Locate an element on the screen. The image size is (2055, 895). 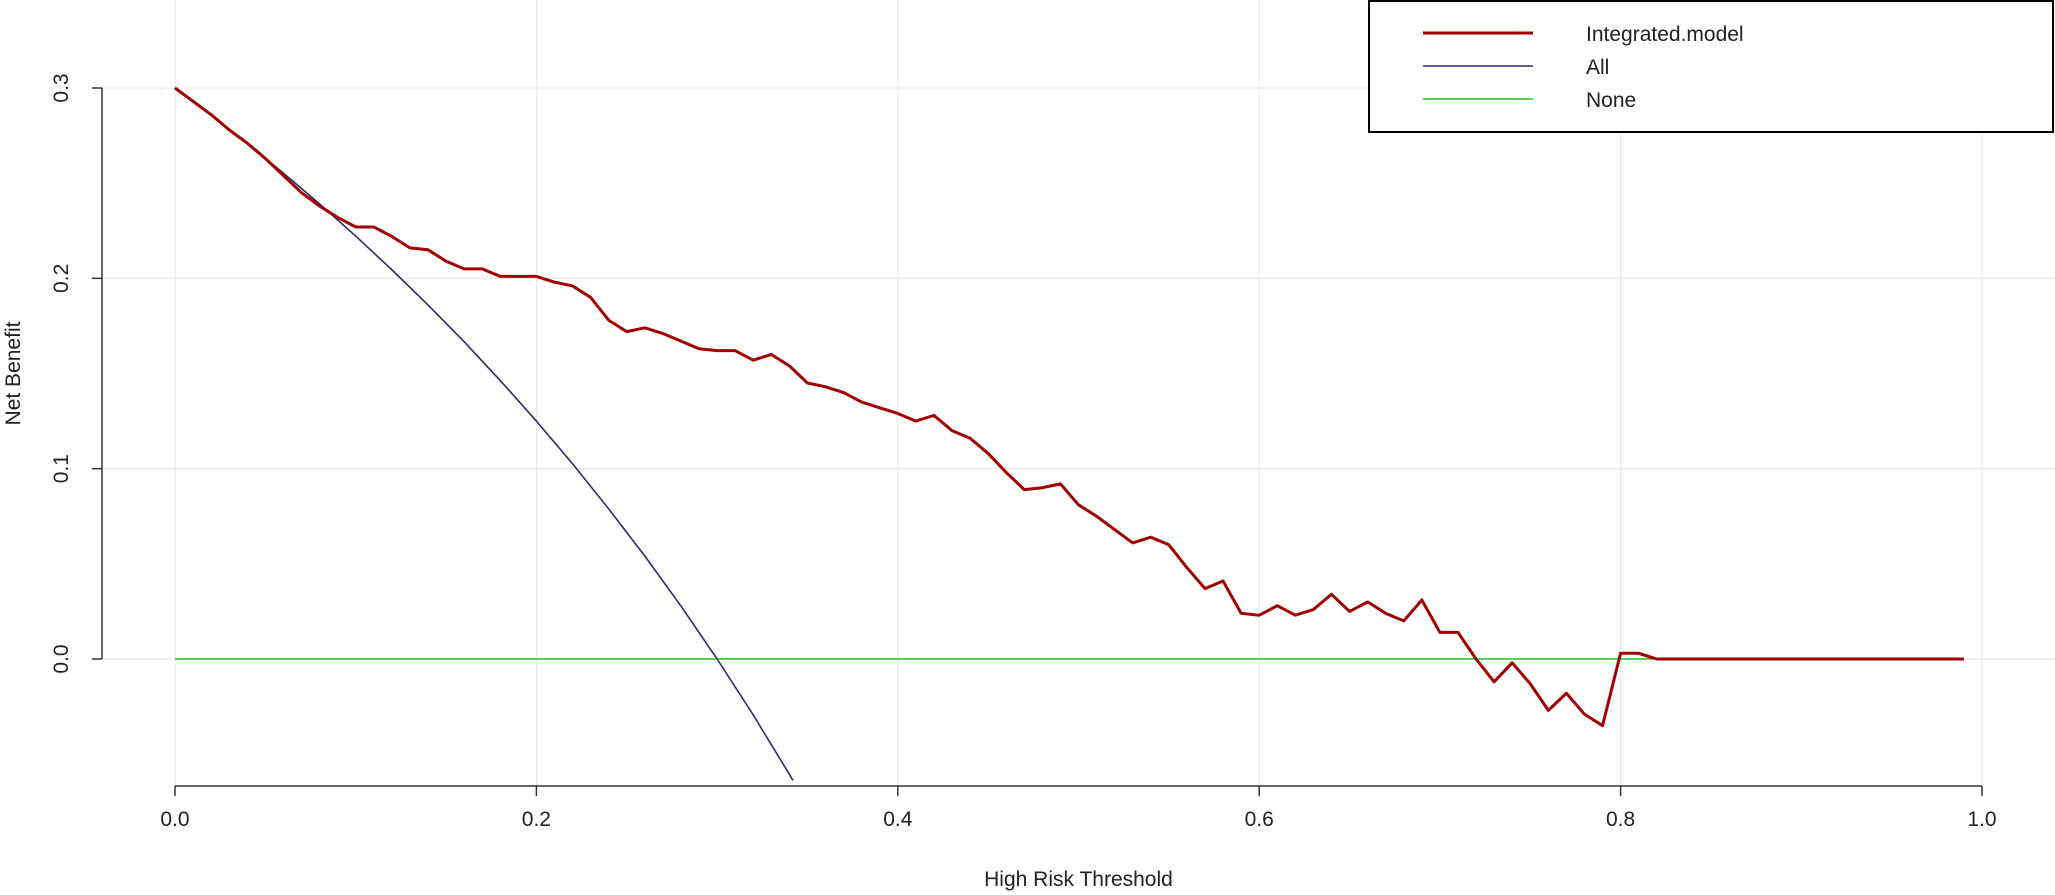
y-tick-label-2: 0.2 is located at coordinates (61, 278).